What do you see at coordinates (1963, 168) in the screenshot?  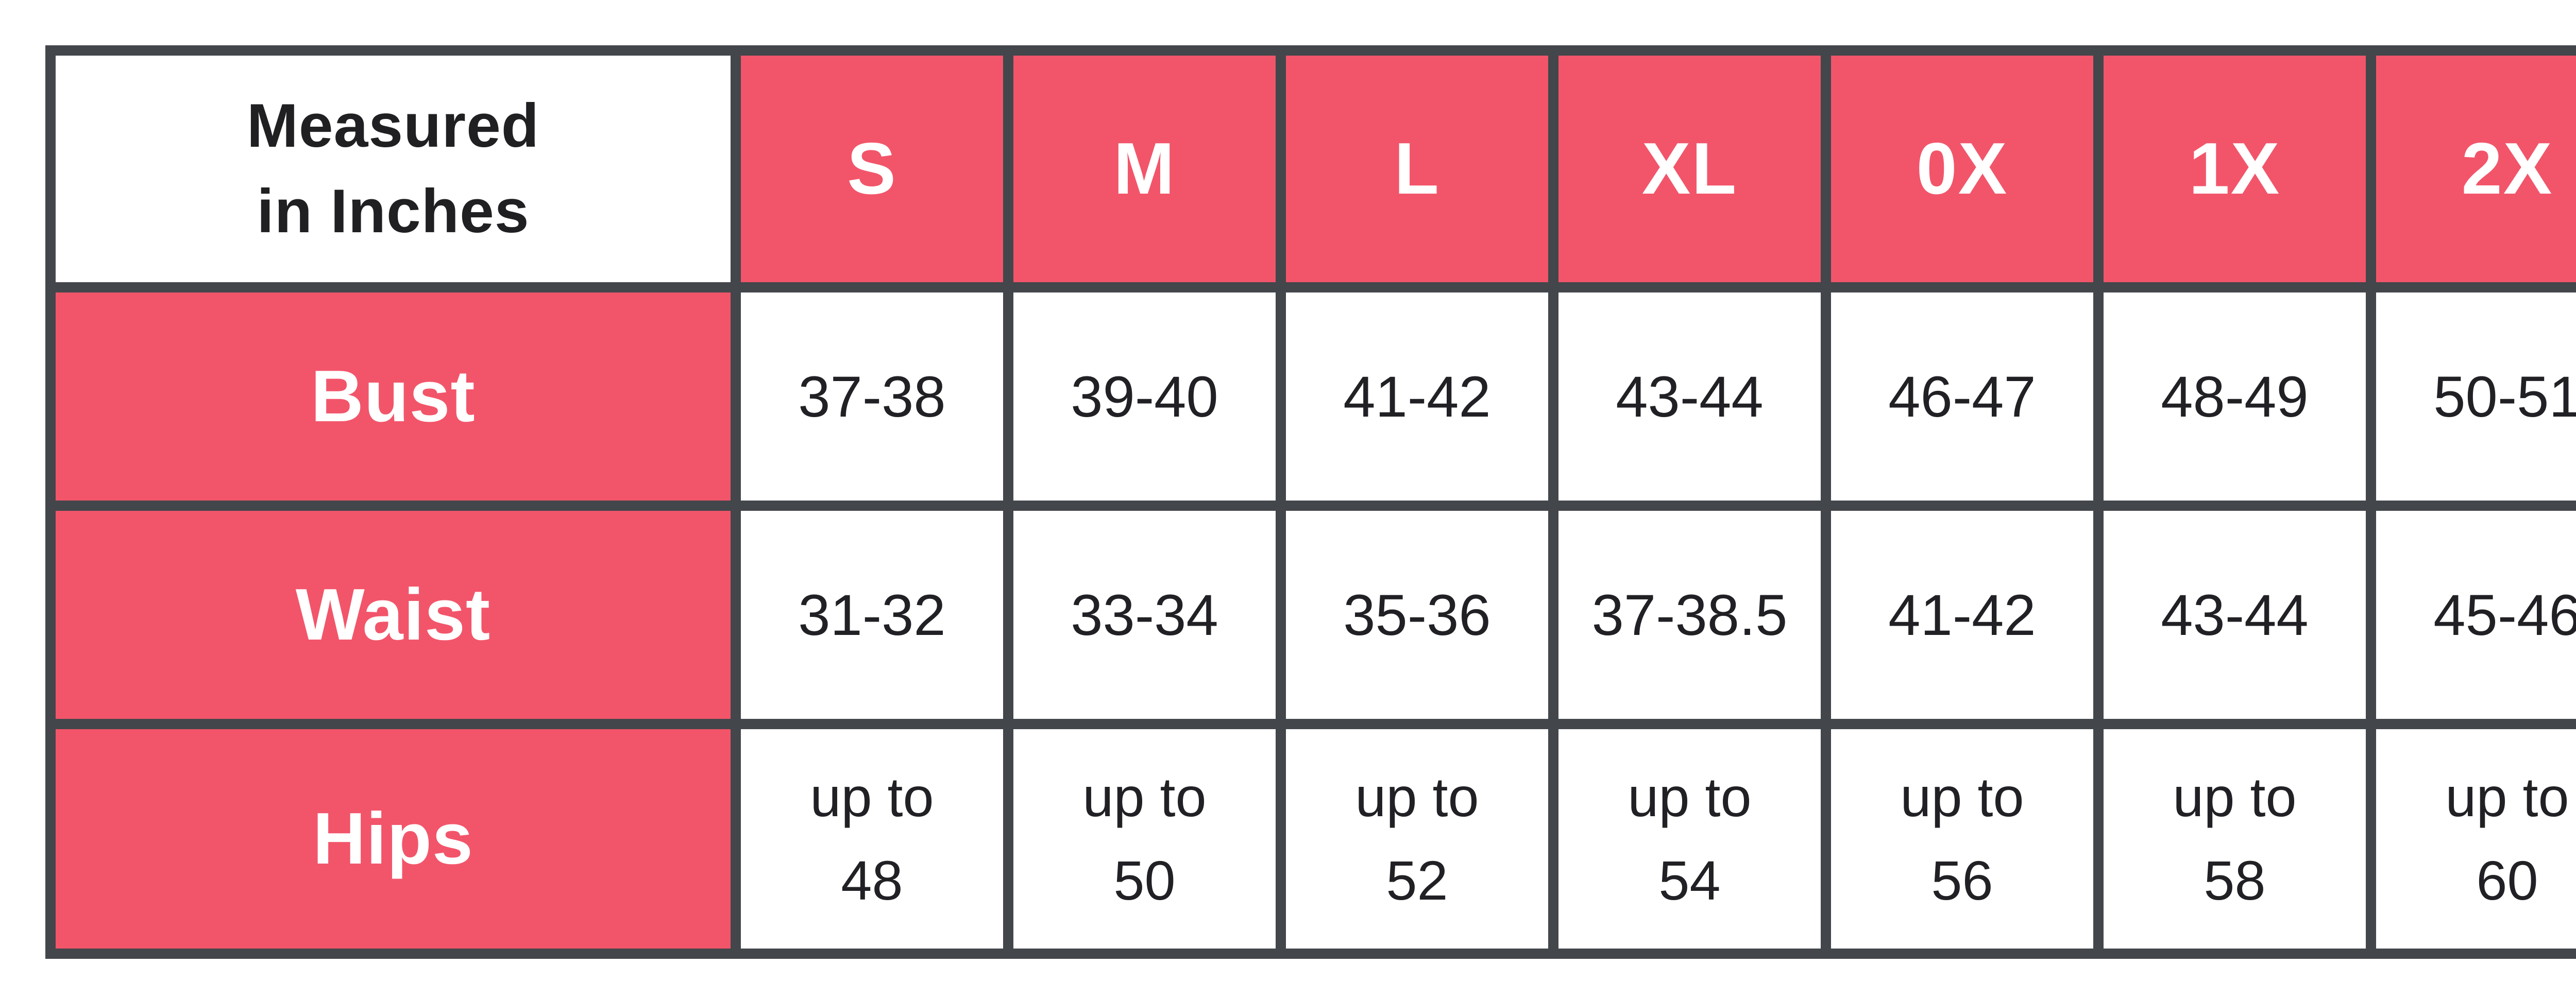 I see `size-header-0x: 0X` at bounding box center [1963, 168].